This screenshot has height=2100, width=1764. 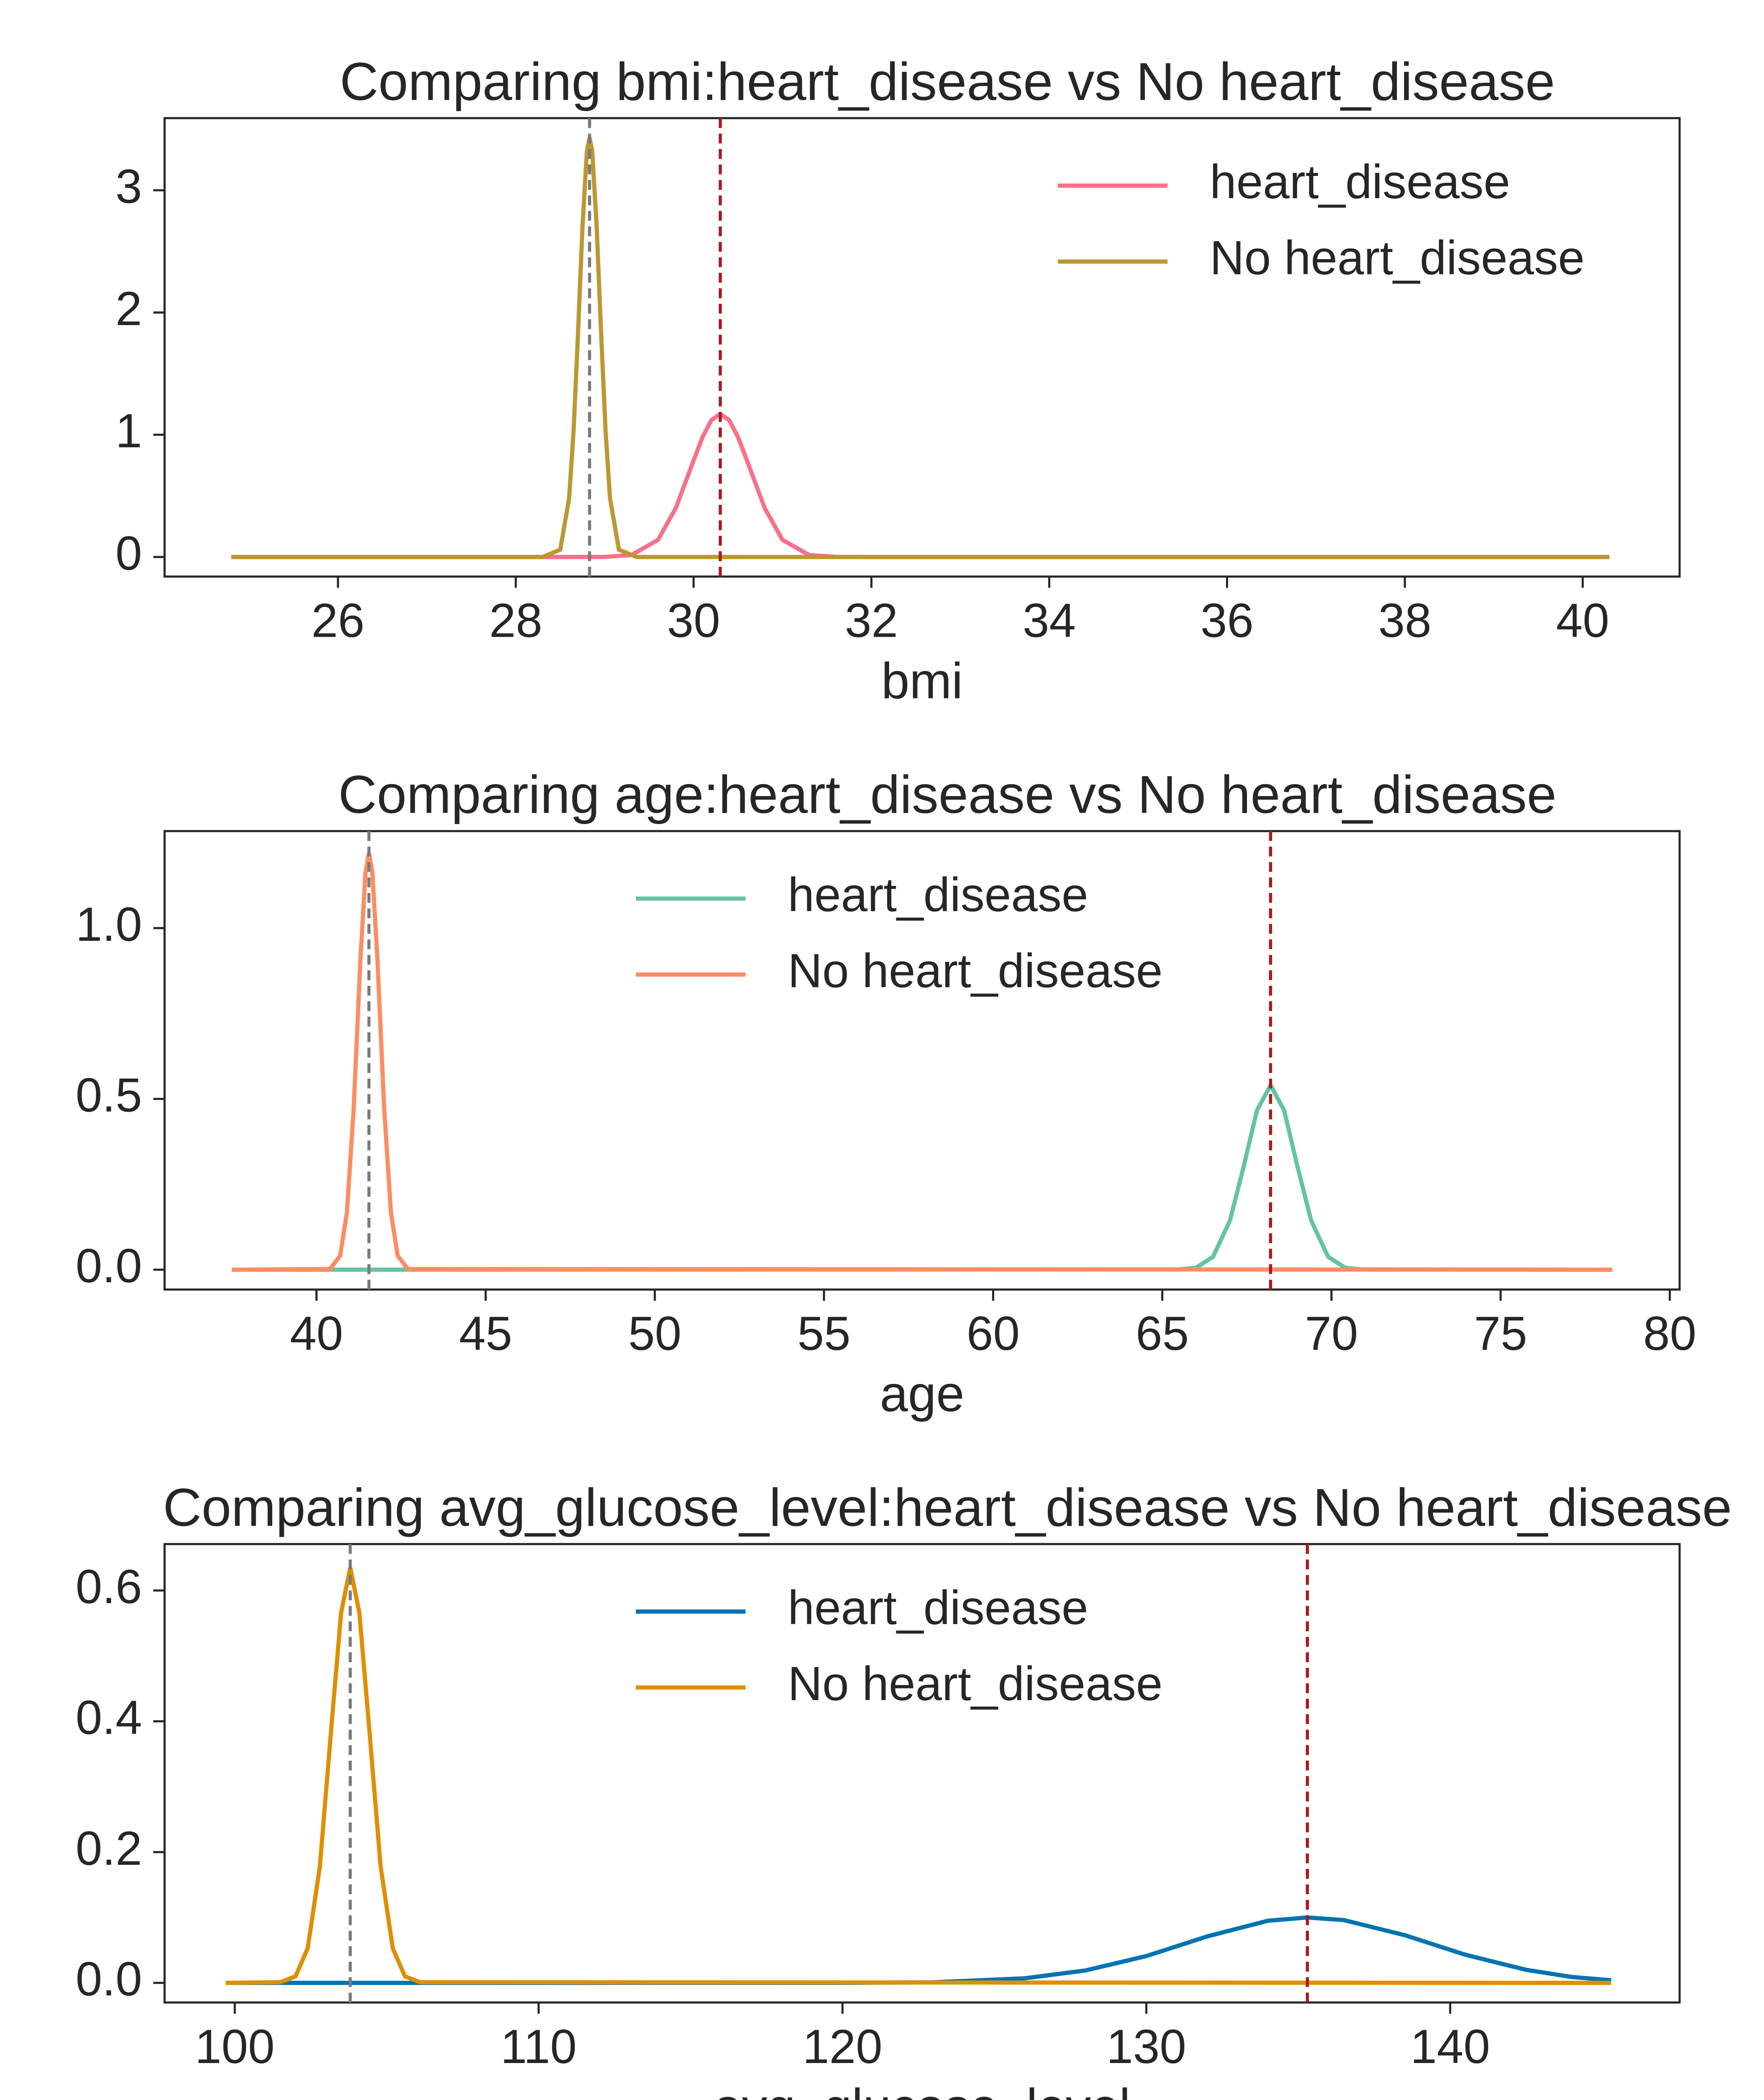 What do you see at coordinates (871, 621) in the screenshot?
I see `x-tick-label: 32` at bounding box center [871, 621].